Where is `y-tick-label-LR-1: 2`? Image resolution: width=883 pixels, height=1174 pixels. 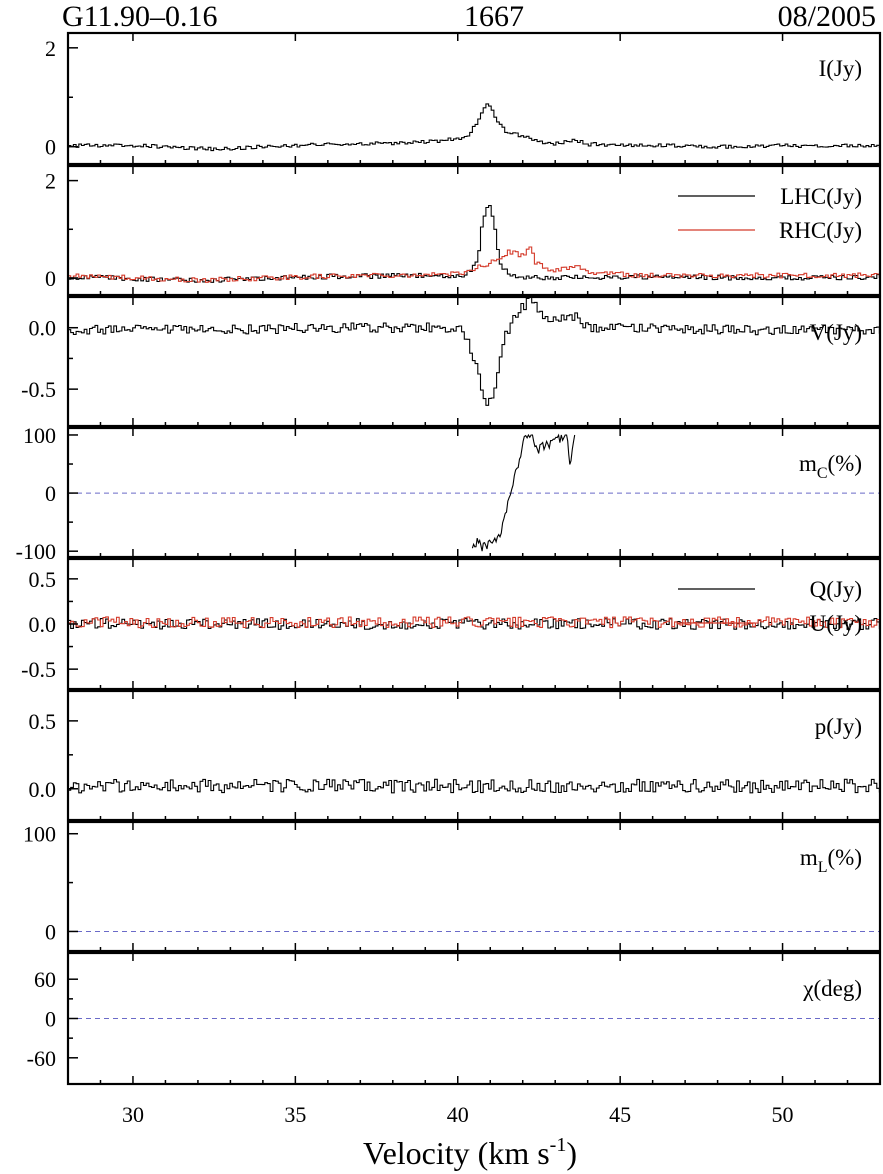 y-tick-label-LR-1: 2 is located at coordinates (50, 181).